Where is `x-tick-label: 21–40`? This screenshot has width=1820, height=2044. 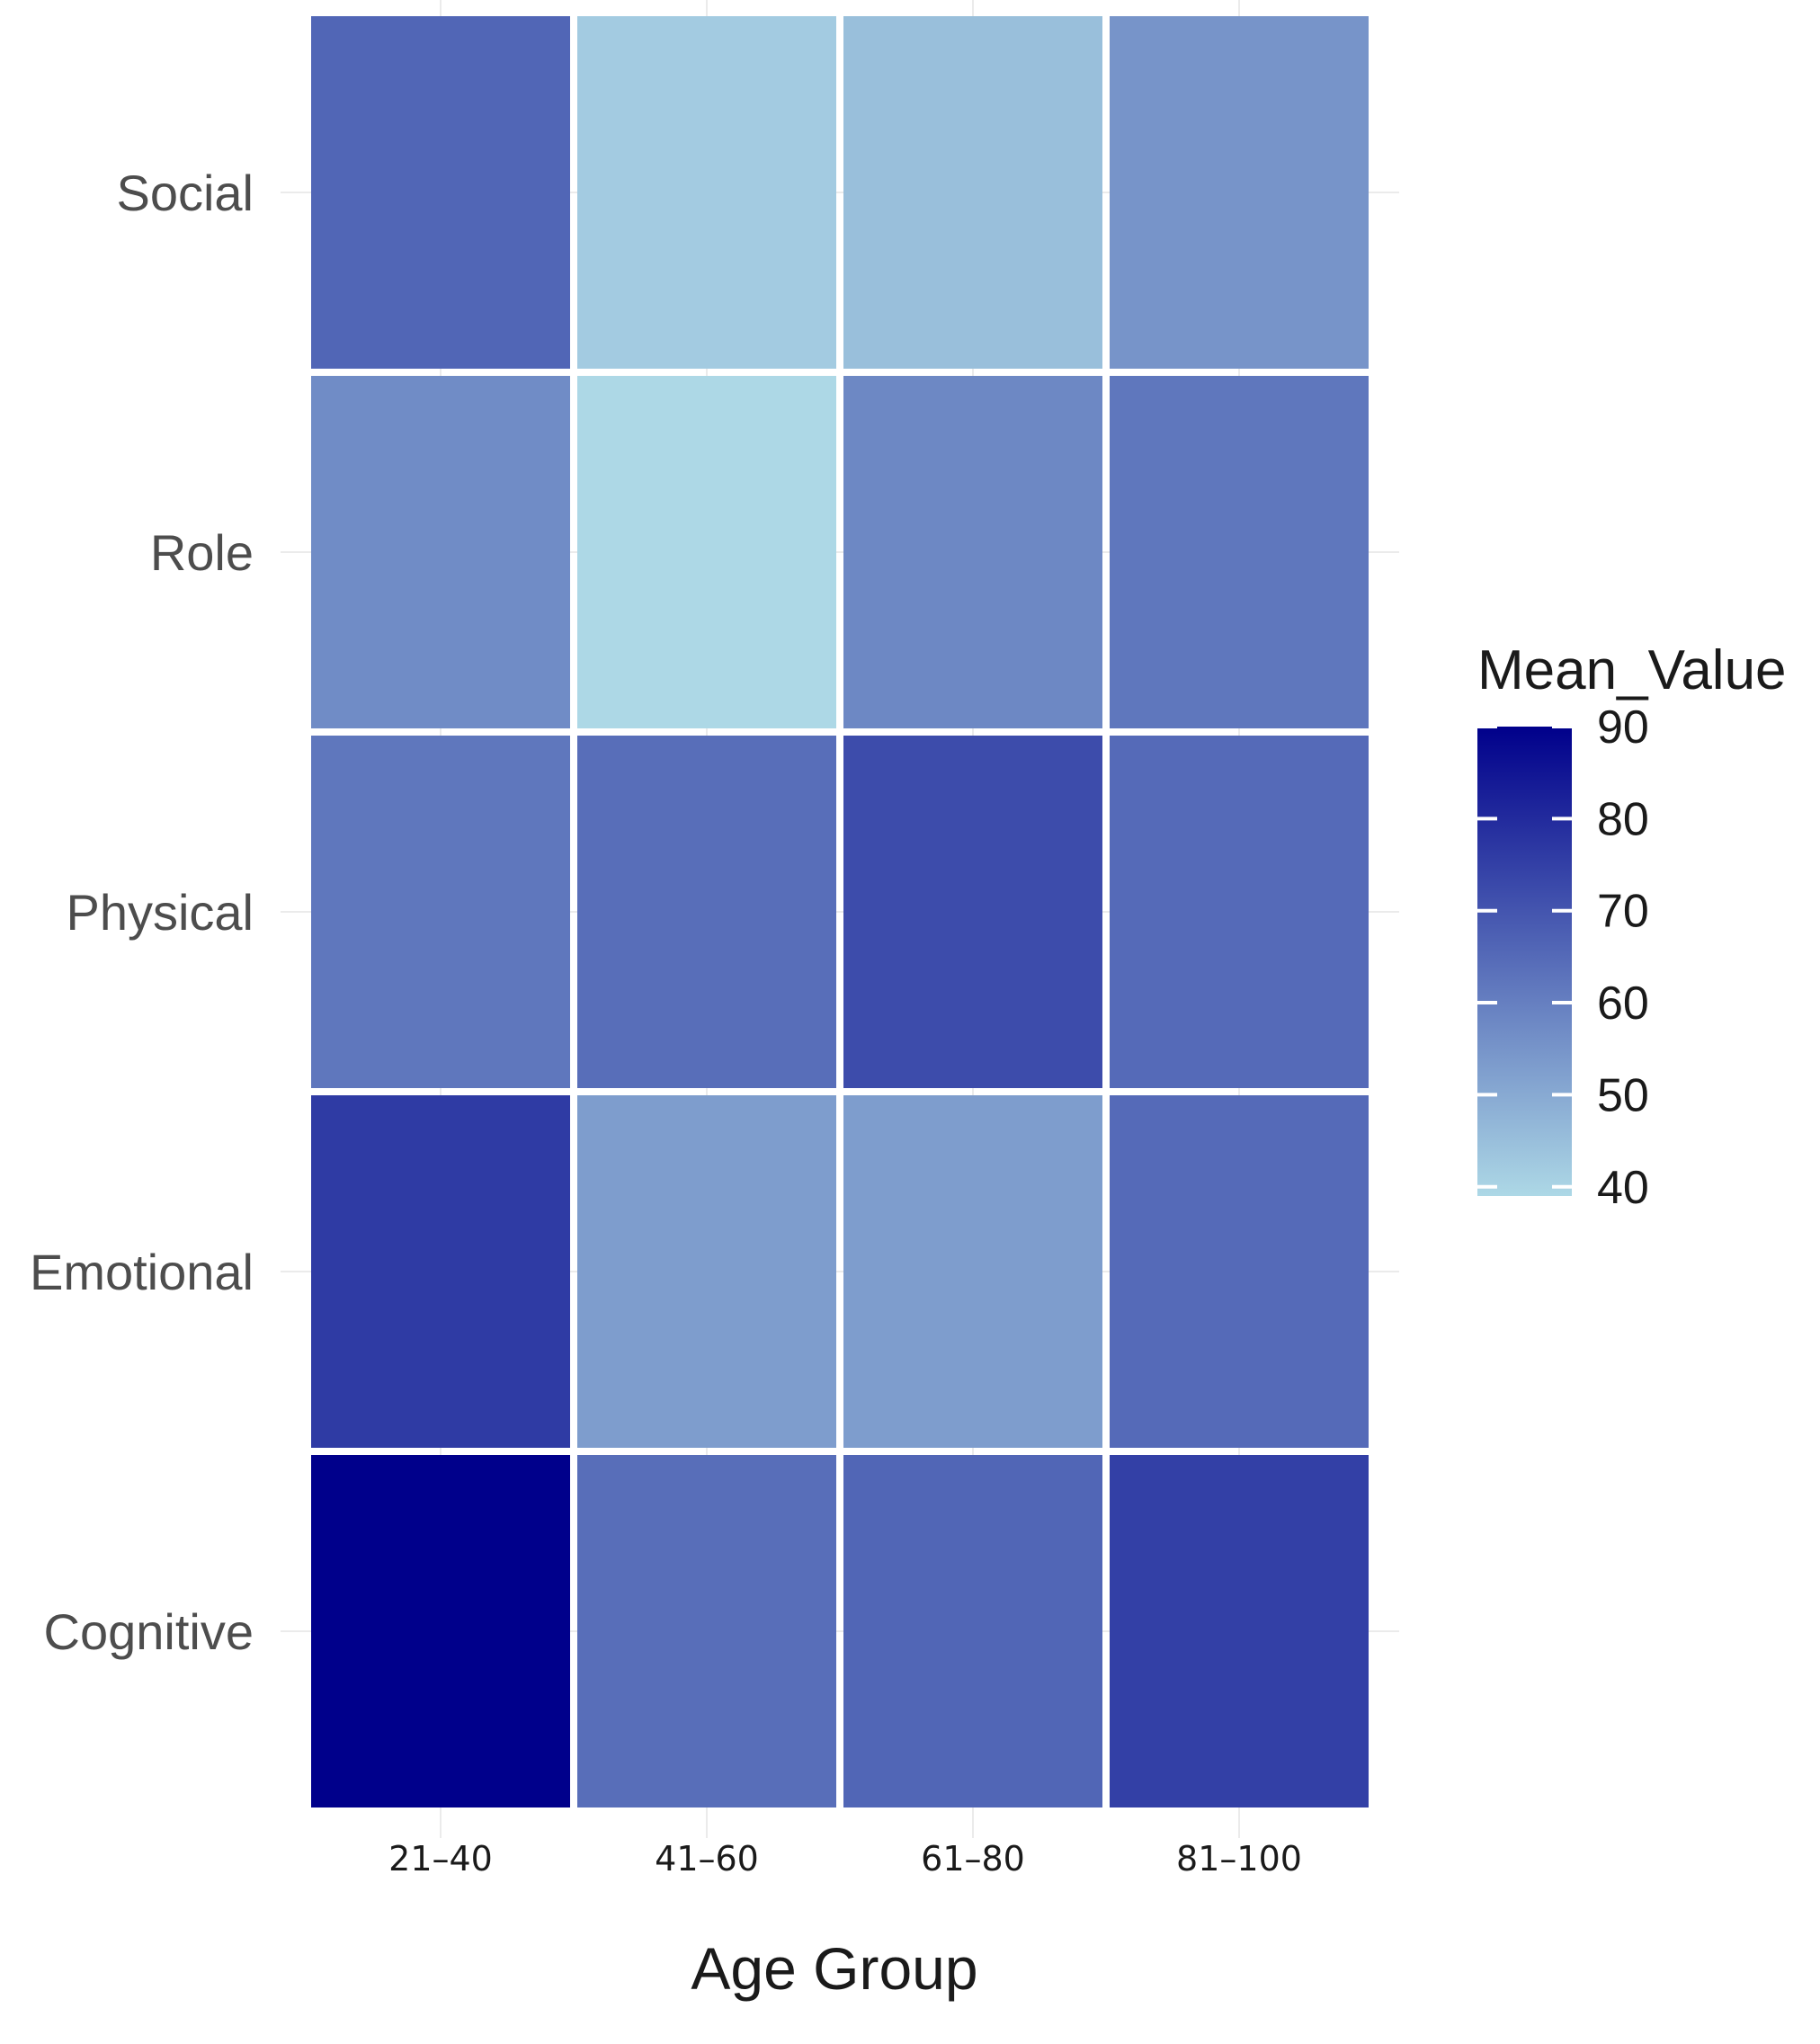 x-tick-label: 21–40 is located at coordinates (440, 1859).